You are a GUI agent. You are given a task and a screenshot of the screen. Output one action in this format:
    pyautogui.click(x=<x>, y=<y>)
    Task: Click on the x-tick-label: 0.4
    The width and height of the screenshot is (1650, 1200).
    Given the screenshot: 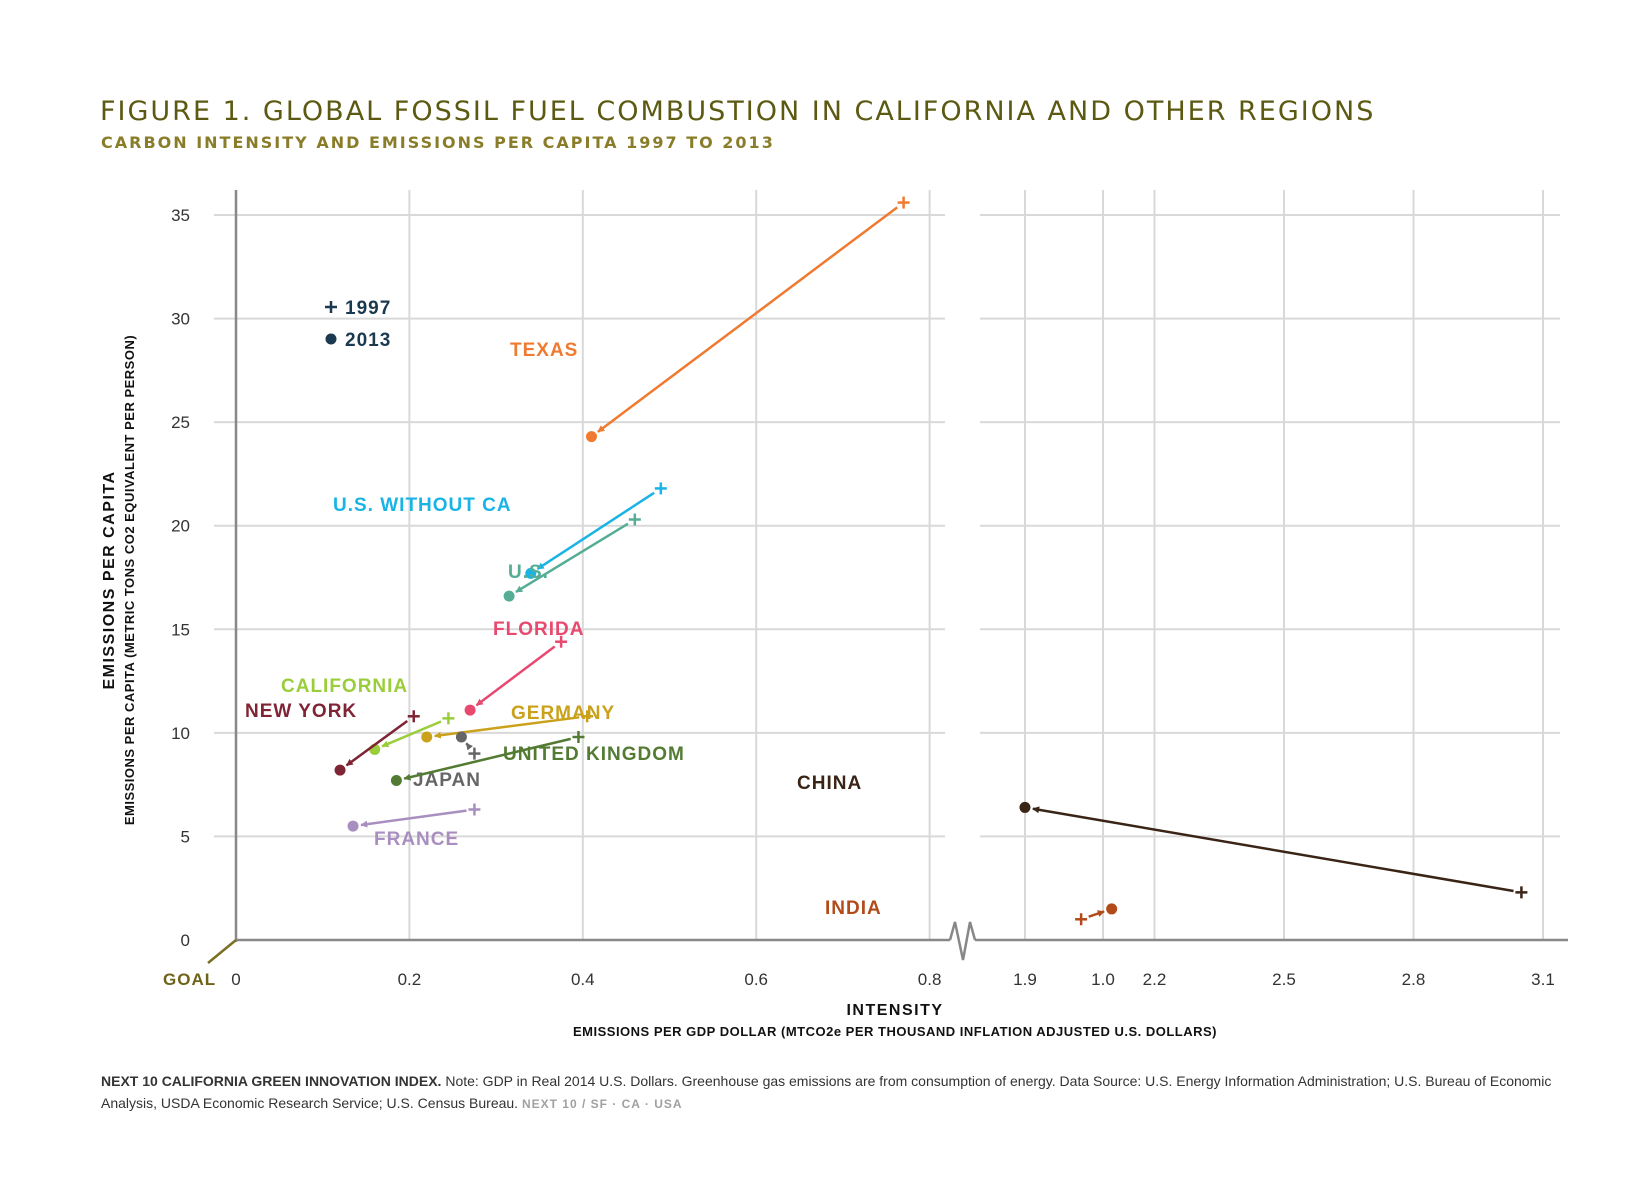 What is the action you would take?
    pyautogui.click(x=583, y=979)
    